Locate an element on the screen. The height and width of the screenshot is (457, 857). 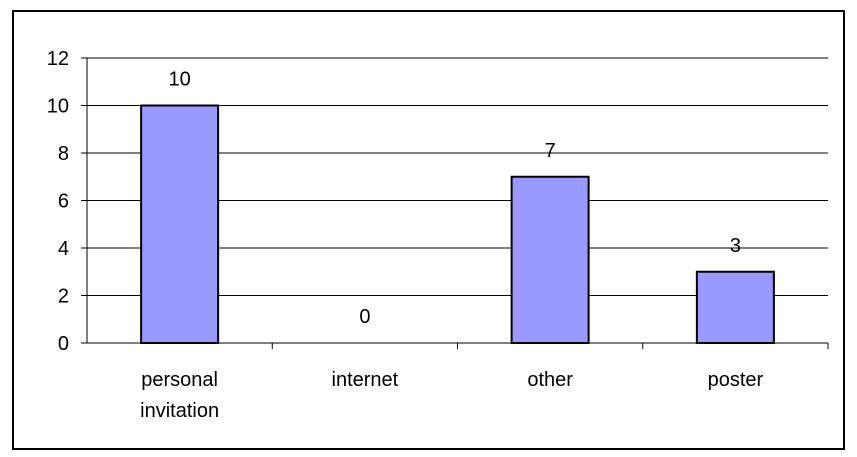
x-category-label: other is located at coordinates (550, 380).